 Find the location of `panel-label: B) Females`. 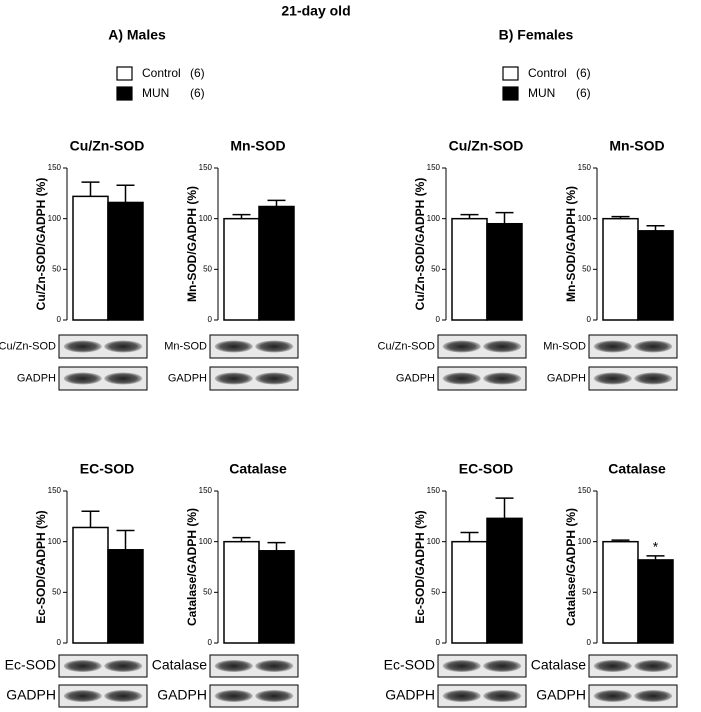

panel-label: B) Females is located at coordinates (536, 35).